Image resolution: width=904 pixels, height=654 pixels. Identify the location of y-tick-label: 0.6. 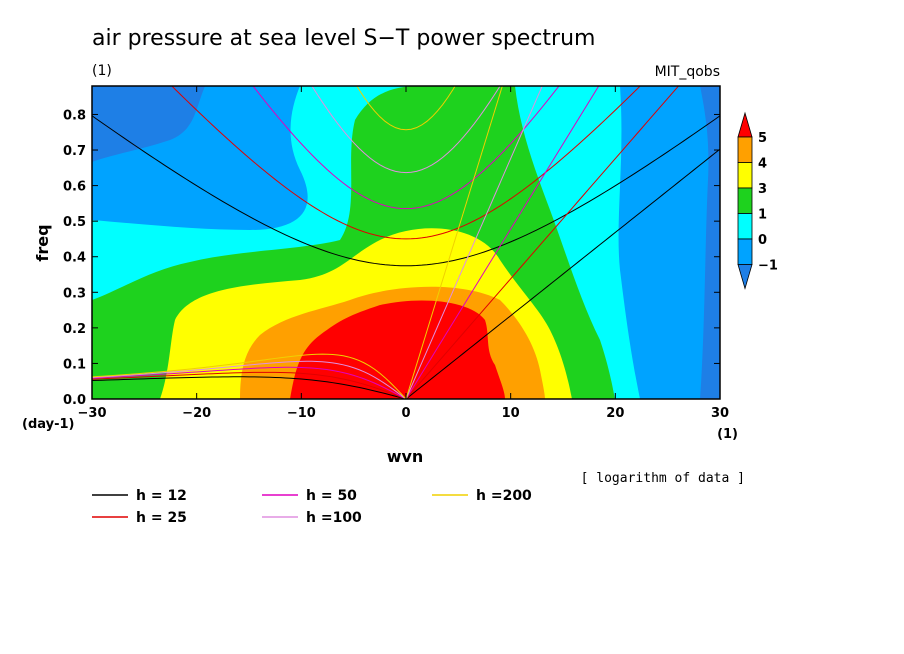
(74, 187).